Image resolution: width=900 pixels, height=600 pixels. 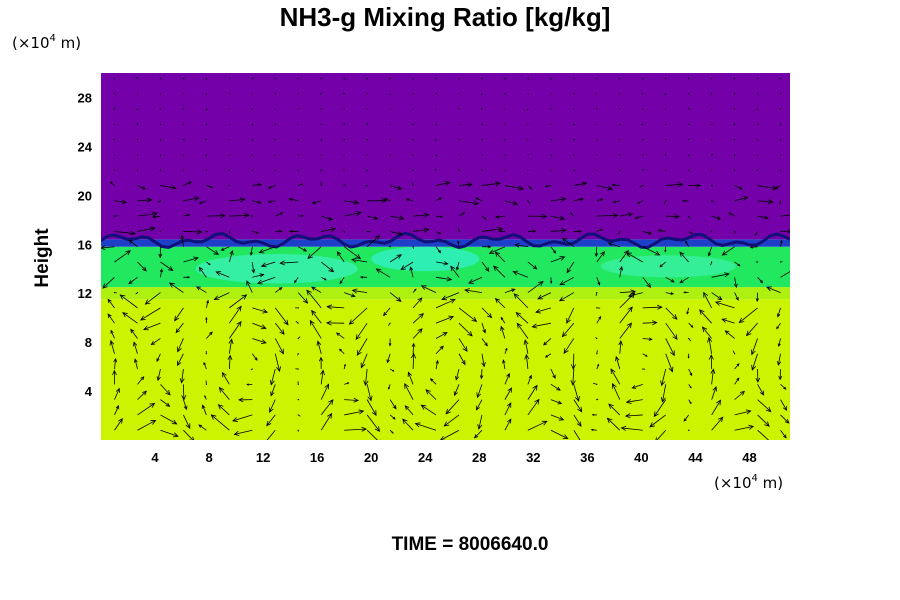 I want to click on x-tick-label: 12, so click(x=263, y=457).